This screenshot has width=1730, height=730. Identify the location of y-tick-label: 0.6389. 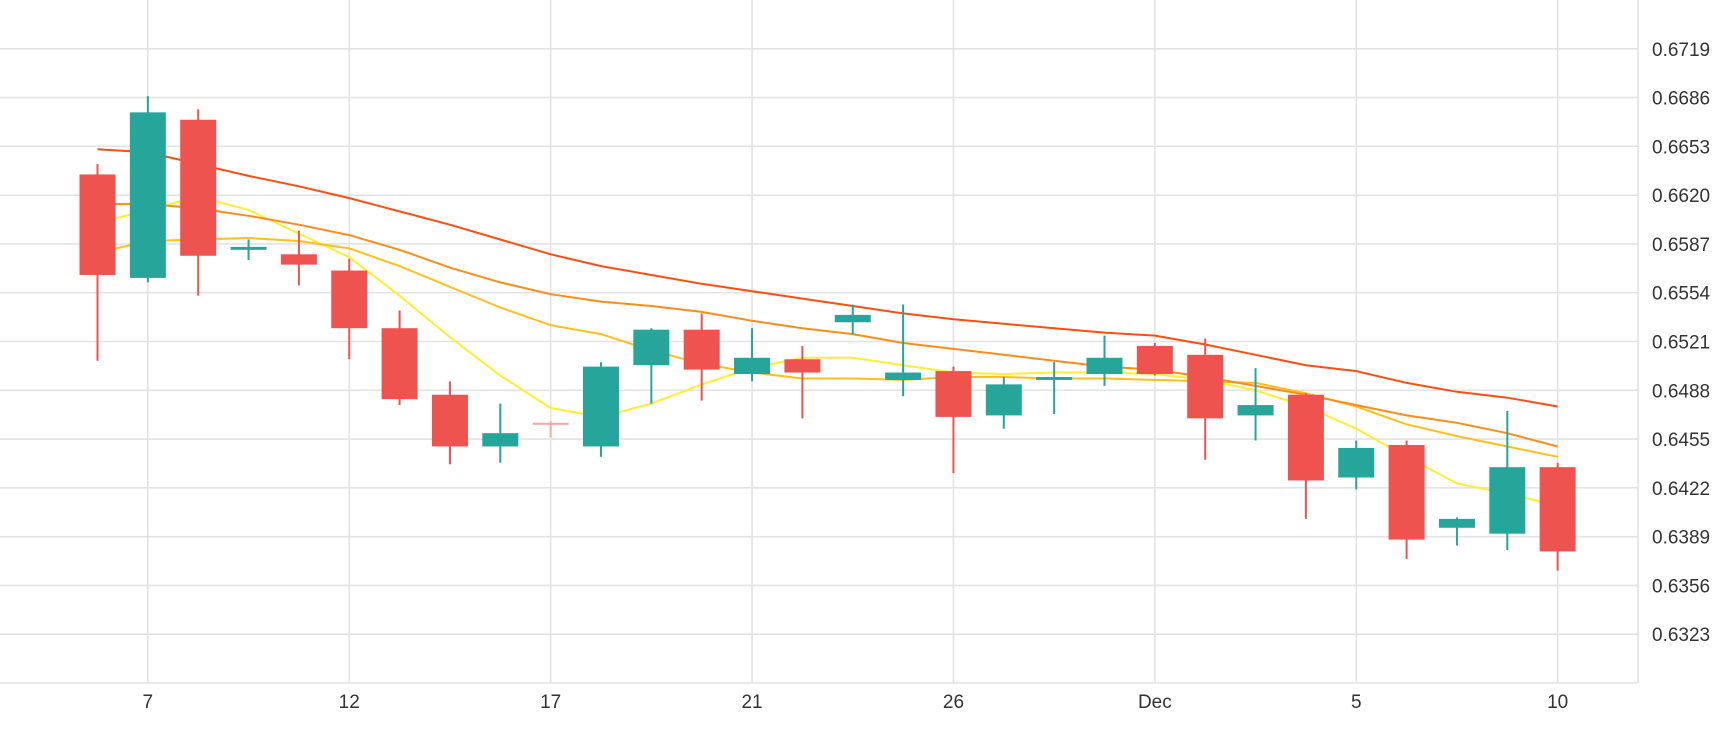
(1681, 538).